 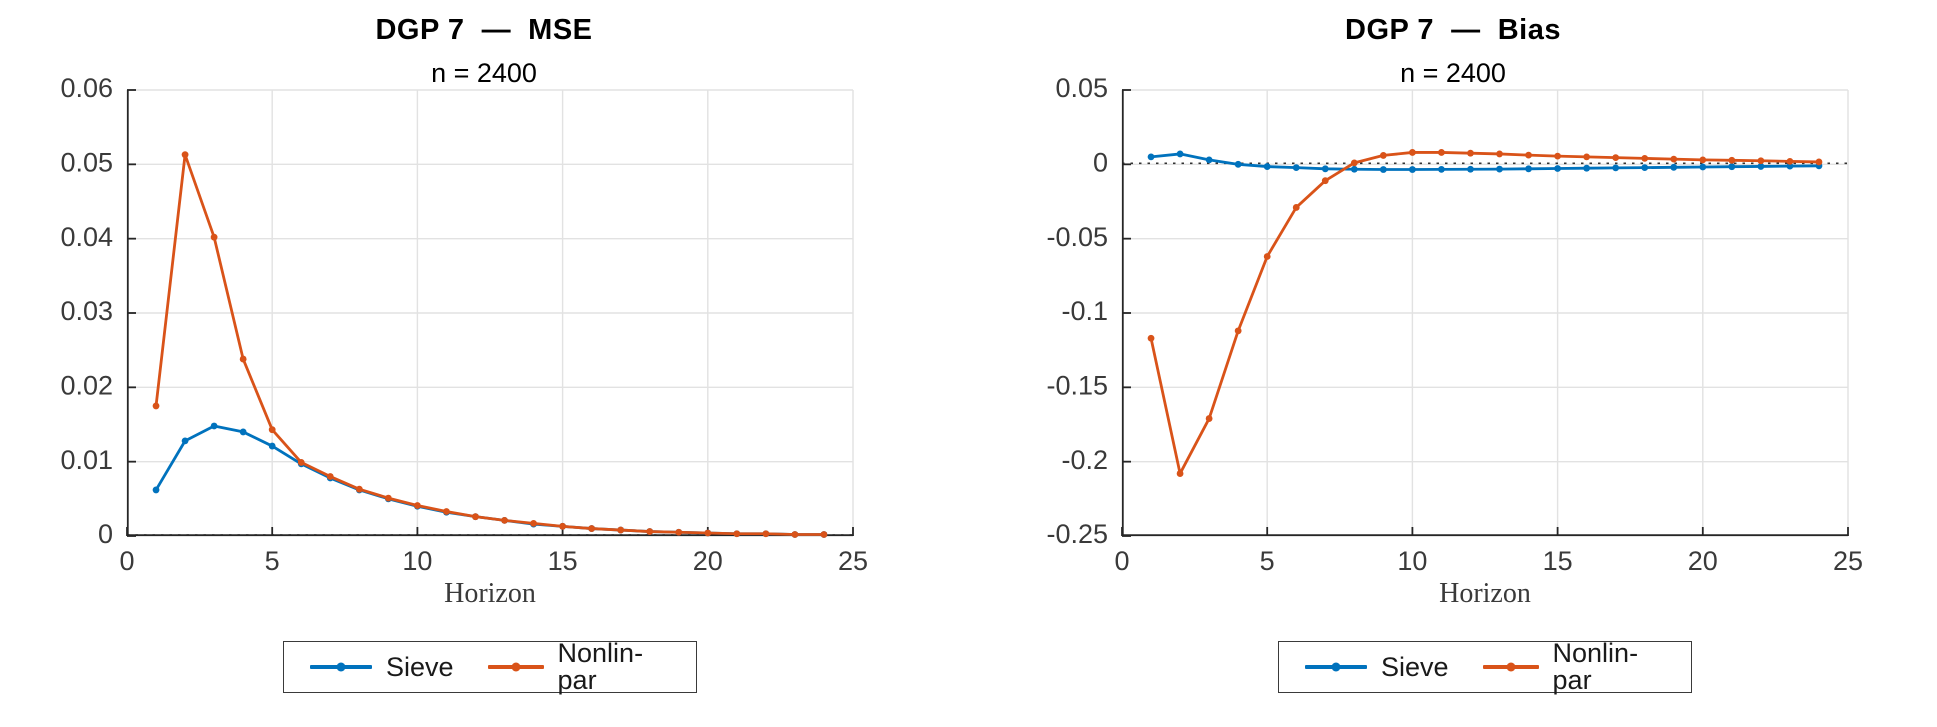 I want to click on svg-text: -0.1, so click(x=1084, y=311).